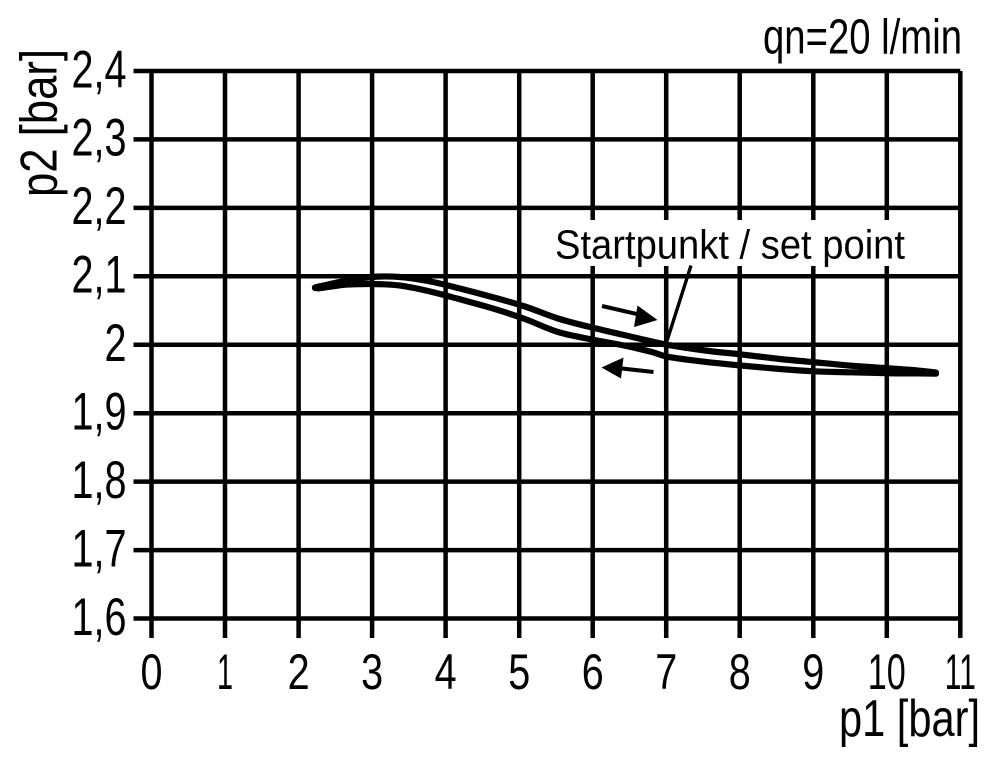 The image size is (1000, 764). Describe the element at coordinates (99, 548) in the screenshot. I see `svg-text: 1,7` at that location.